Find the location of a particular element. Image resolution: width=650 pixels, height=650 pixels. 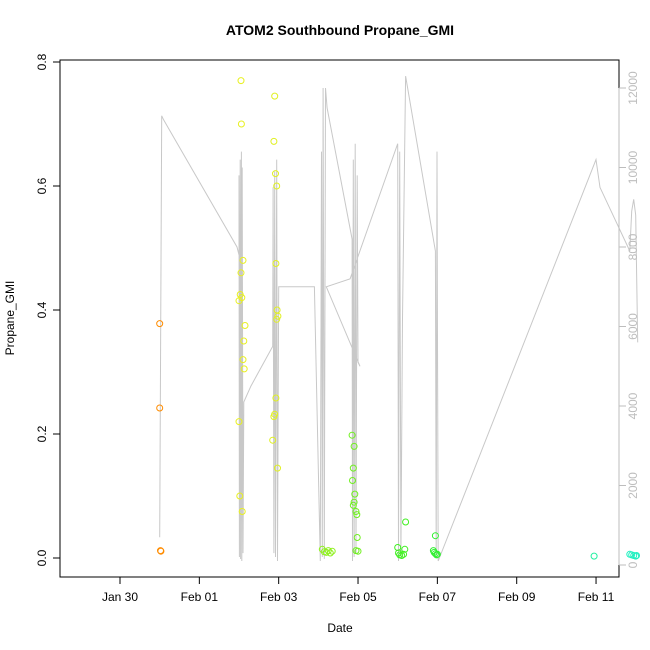

chart-title: ATOM2 Southbound Propane_GMI is located at coordinates (340, 30).